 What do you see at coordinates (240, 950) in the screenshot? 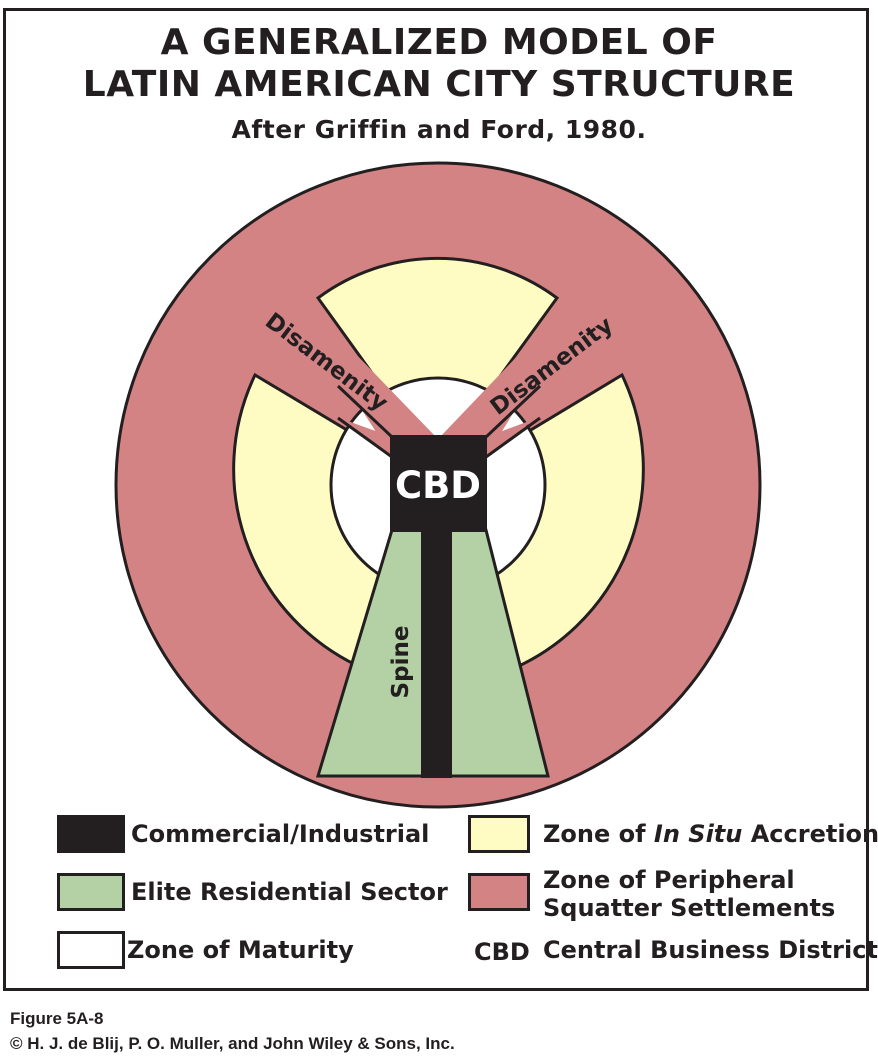
I see `legend-label-maturity: Zone of Maturity` at bounding box center [240, 950].